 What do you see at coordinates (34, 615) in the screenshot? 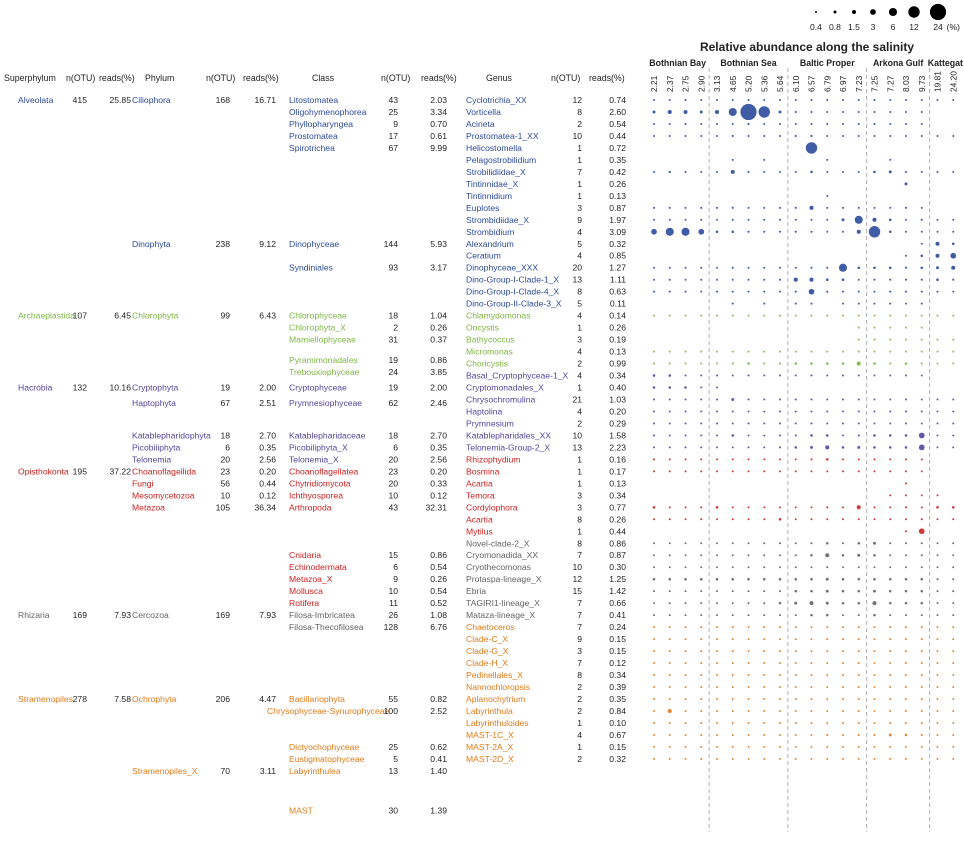
I see `superphylum-name: Rhizaria` at bounding box center [34, 615].